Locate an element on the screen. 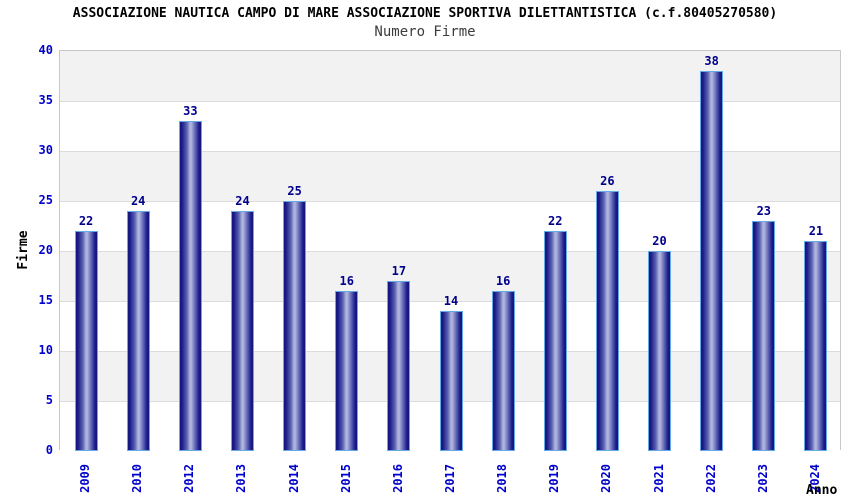  bar-2014 is located at coordinates (295, 326).